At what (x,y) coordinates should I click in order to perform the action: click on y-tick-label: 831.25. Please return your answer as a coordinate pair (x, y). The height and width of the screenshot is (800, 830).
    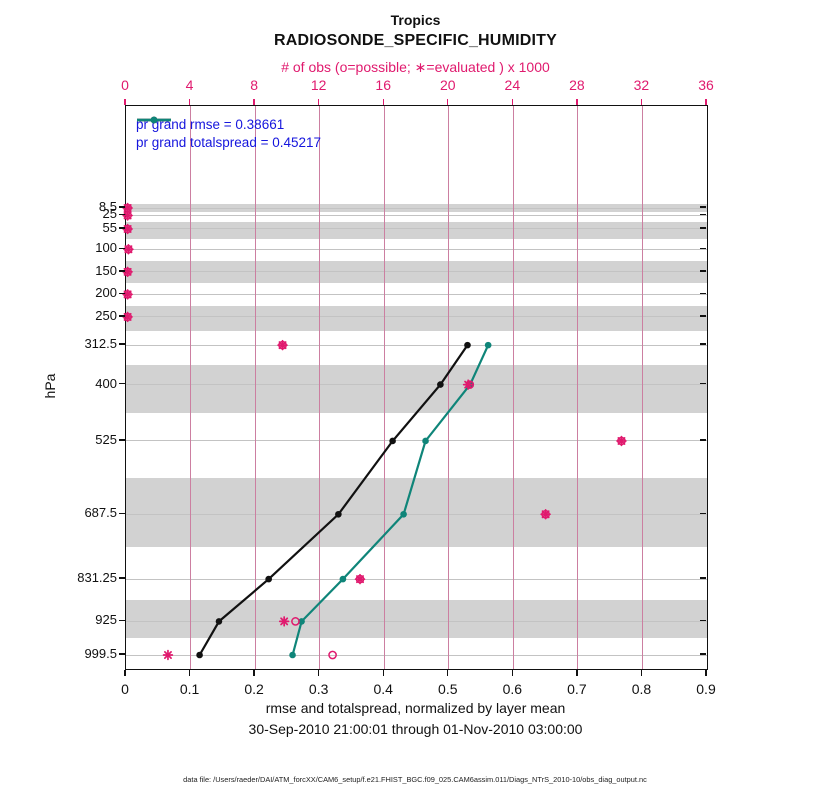
    Looking at the image, I should click on (97, 578).